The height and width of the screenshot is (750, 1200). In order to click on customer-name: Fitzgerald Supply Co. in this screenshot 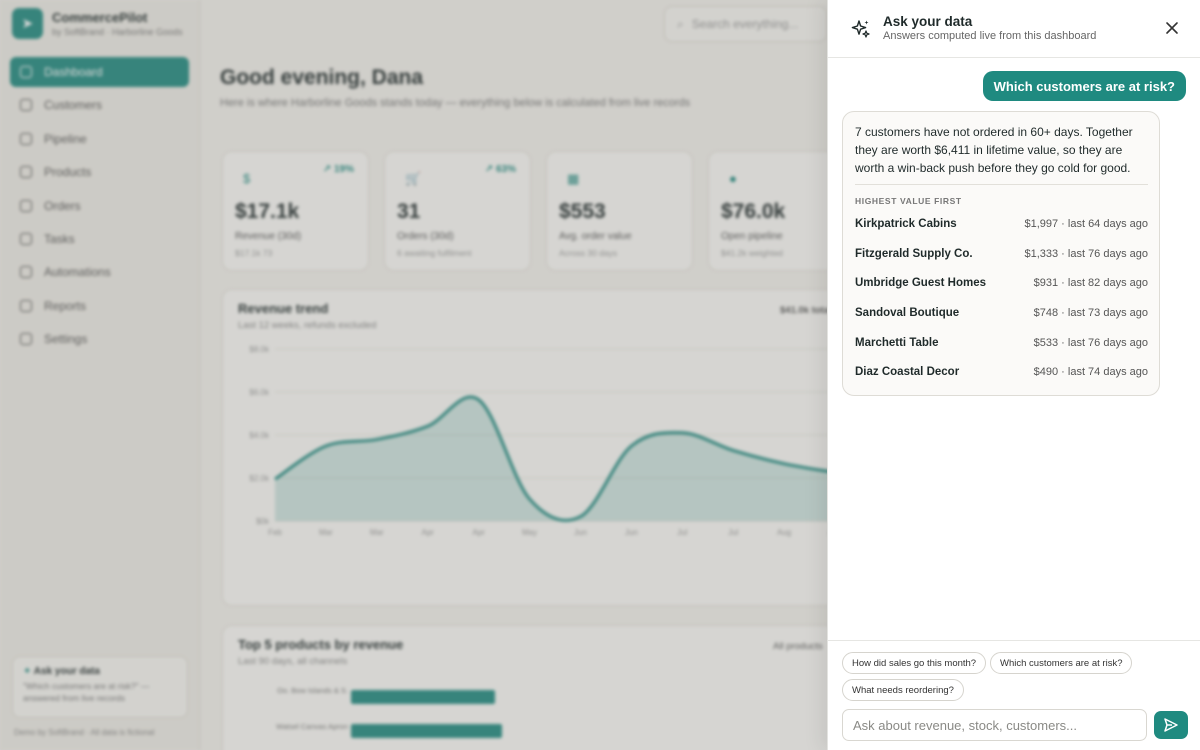, I will do `click(914, 253)`.